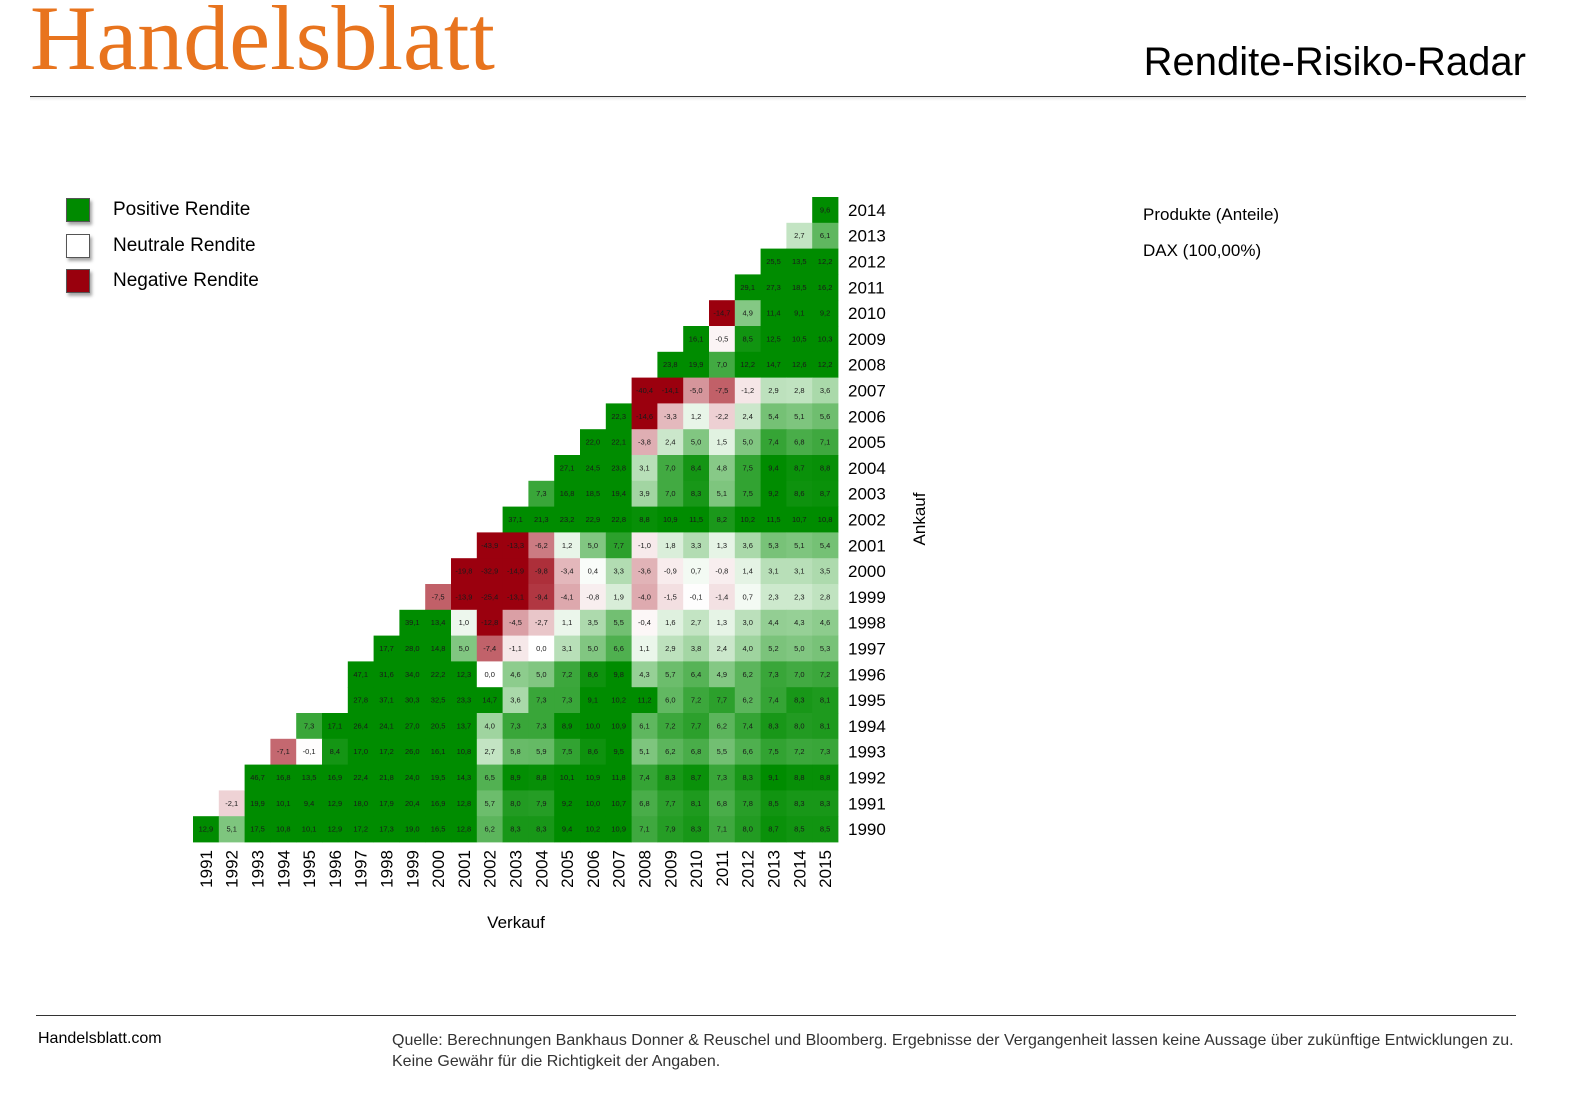 Image resolution: width=1582 pixels, height=1116 pixels. Describe the element at coordinates (489, 777) in the screenshot. I see `heatmap-cell-label: 6,5` at that location.